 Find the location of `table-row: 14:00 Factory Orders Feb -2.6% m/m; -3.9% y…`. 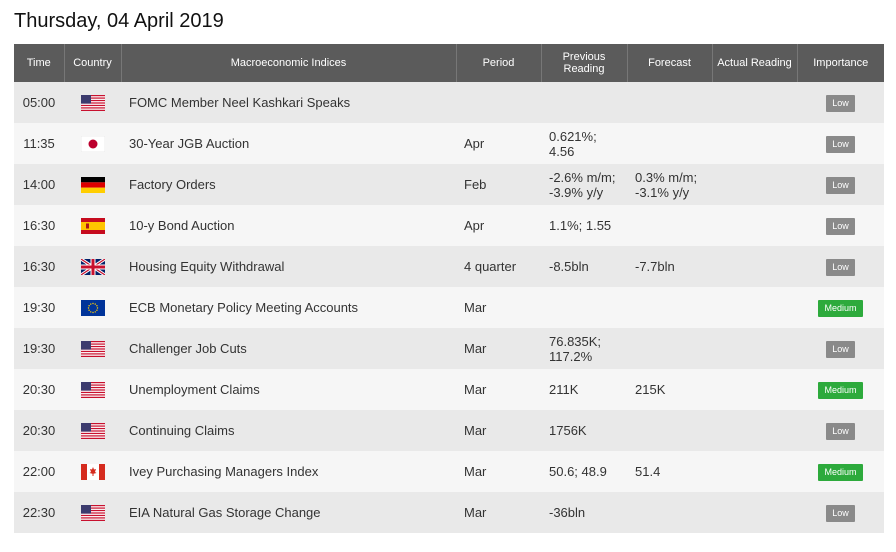

table-row: 14:00 Factory Orders Feb -2.6% m/m; -3.9% y… is located at coordinates (449, 184).